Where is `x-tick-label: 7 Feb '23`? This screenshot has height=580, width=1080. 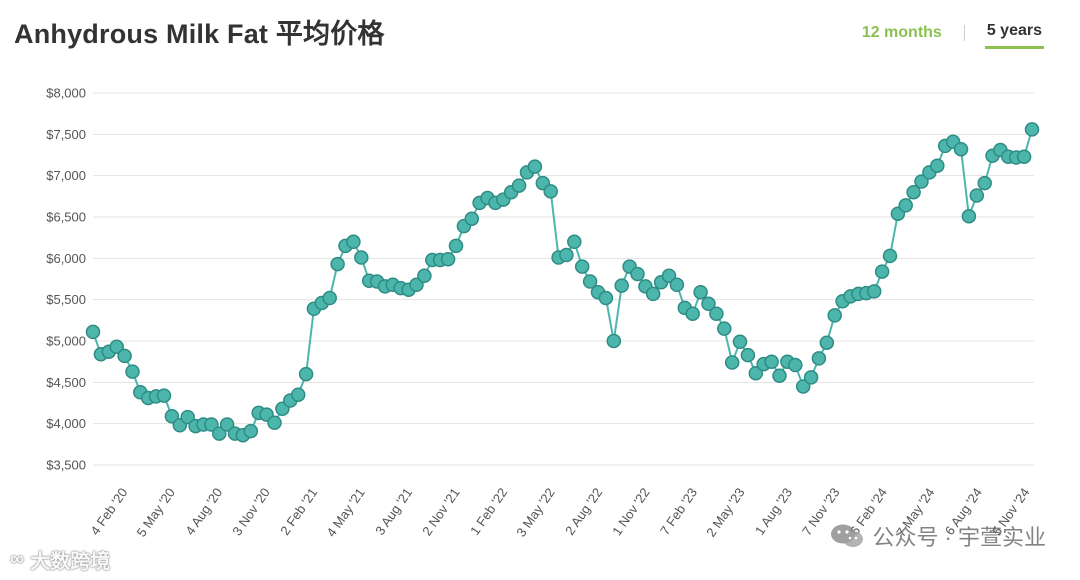
x-tick-label: 7 Feb '23 is located at coordinates (678, 511).